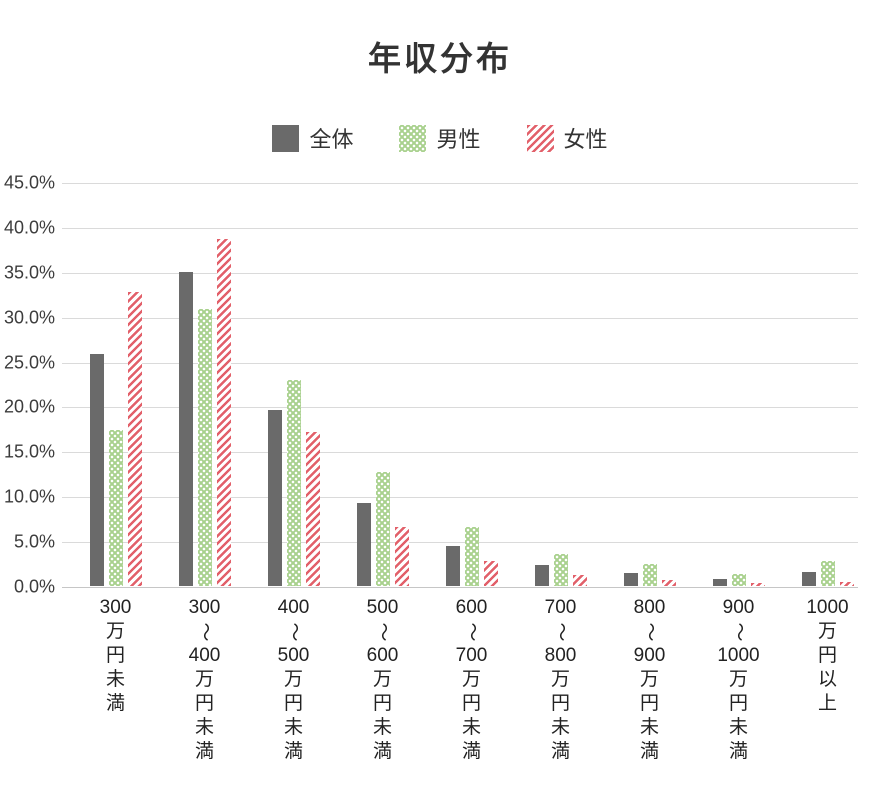 Image resolution: width=880 pixels, height=800 pixels. I want to click on x-axis-line, so click(460, 587).